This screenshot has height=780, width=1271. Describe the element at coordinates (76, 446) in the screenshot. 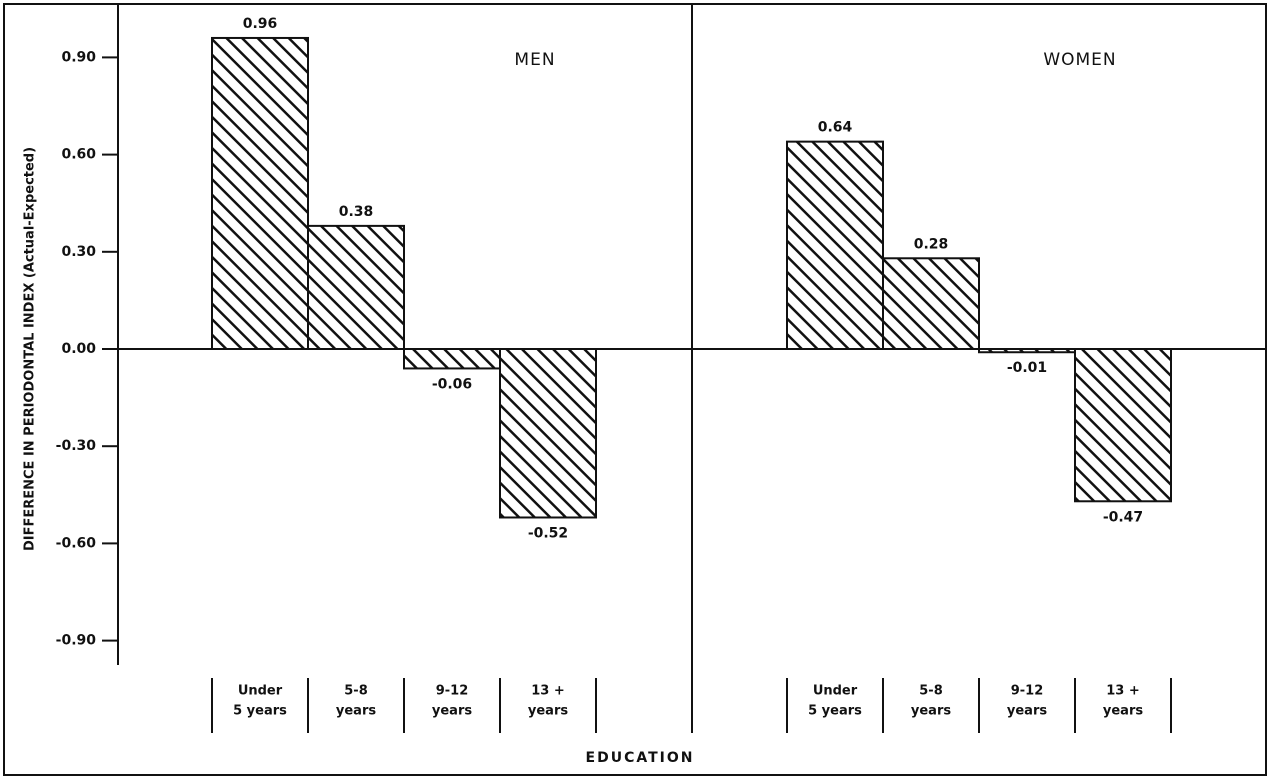

I see `y-tick-label: -0.30` at that location.